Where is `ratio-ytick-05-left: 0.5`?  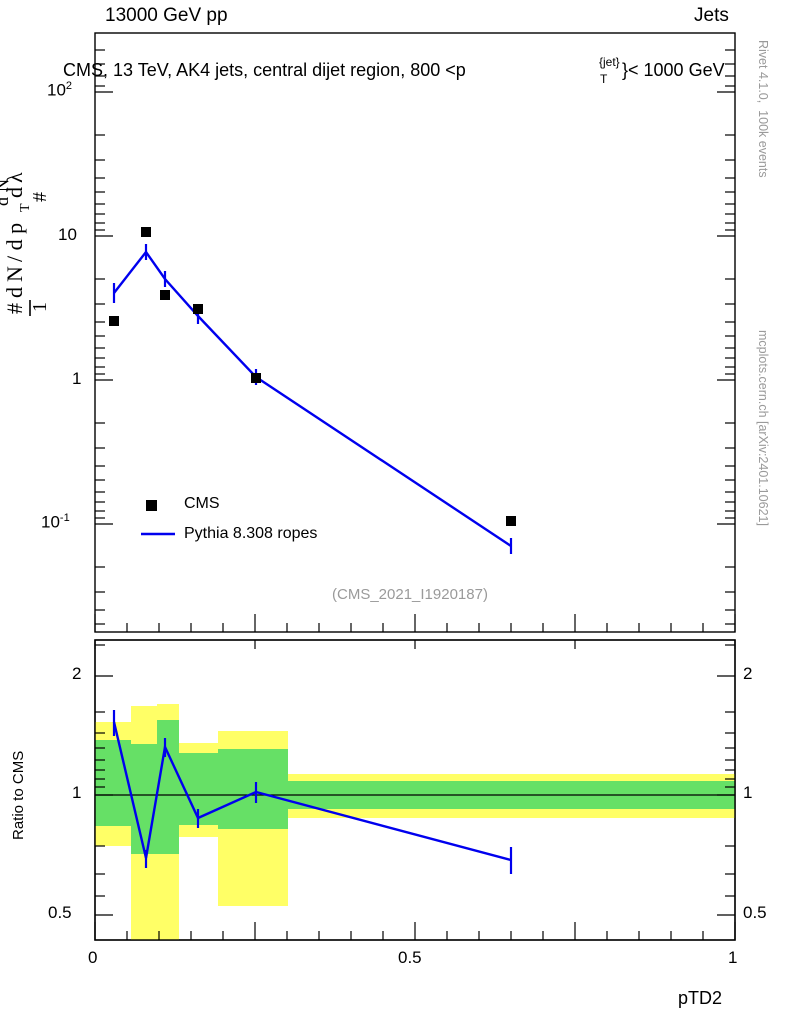 ratio-ytick-05-left: 0.5 is located at coordinates (60, 912).